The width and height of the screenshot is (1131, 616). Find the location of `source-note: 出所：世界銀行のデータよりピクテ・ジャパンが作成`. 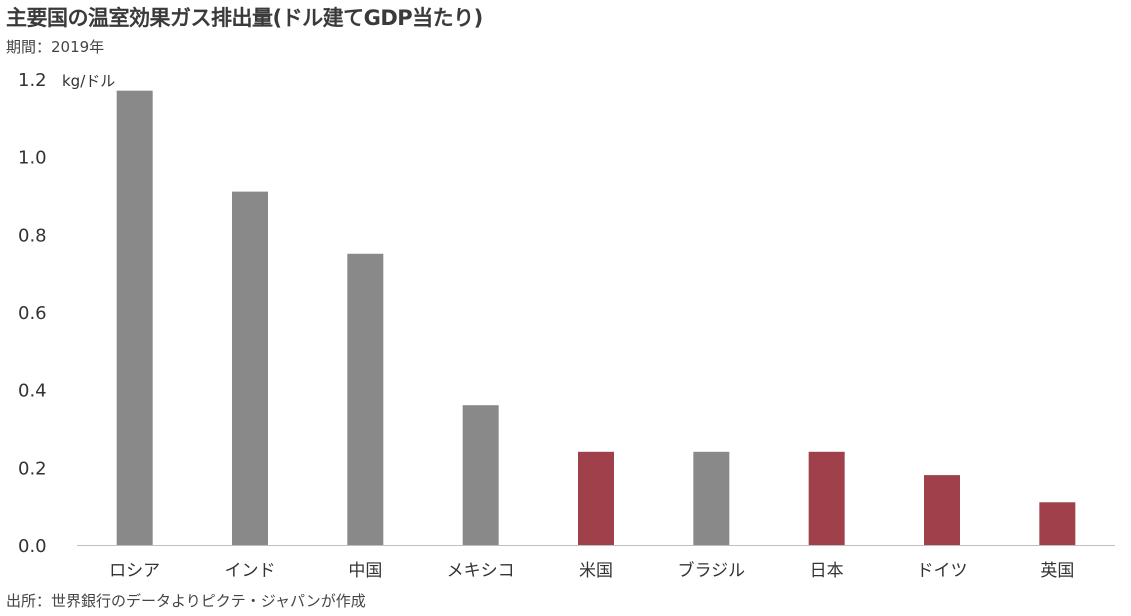

source-note: 出所：世界銀行のデータよりピクテ・ジャパンが作成 is located at coordinates (186, 601).